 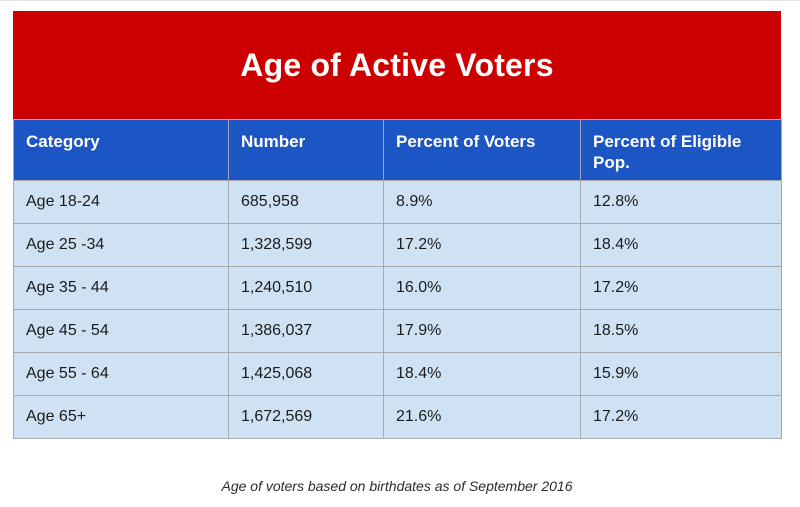 I want to click on table-row: Age 55 - 64 1,425,068 18.4% 15.9%, so click(x=397, y=374).